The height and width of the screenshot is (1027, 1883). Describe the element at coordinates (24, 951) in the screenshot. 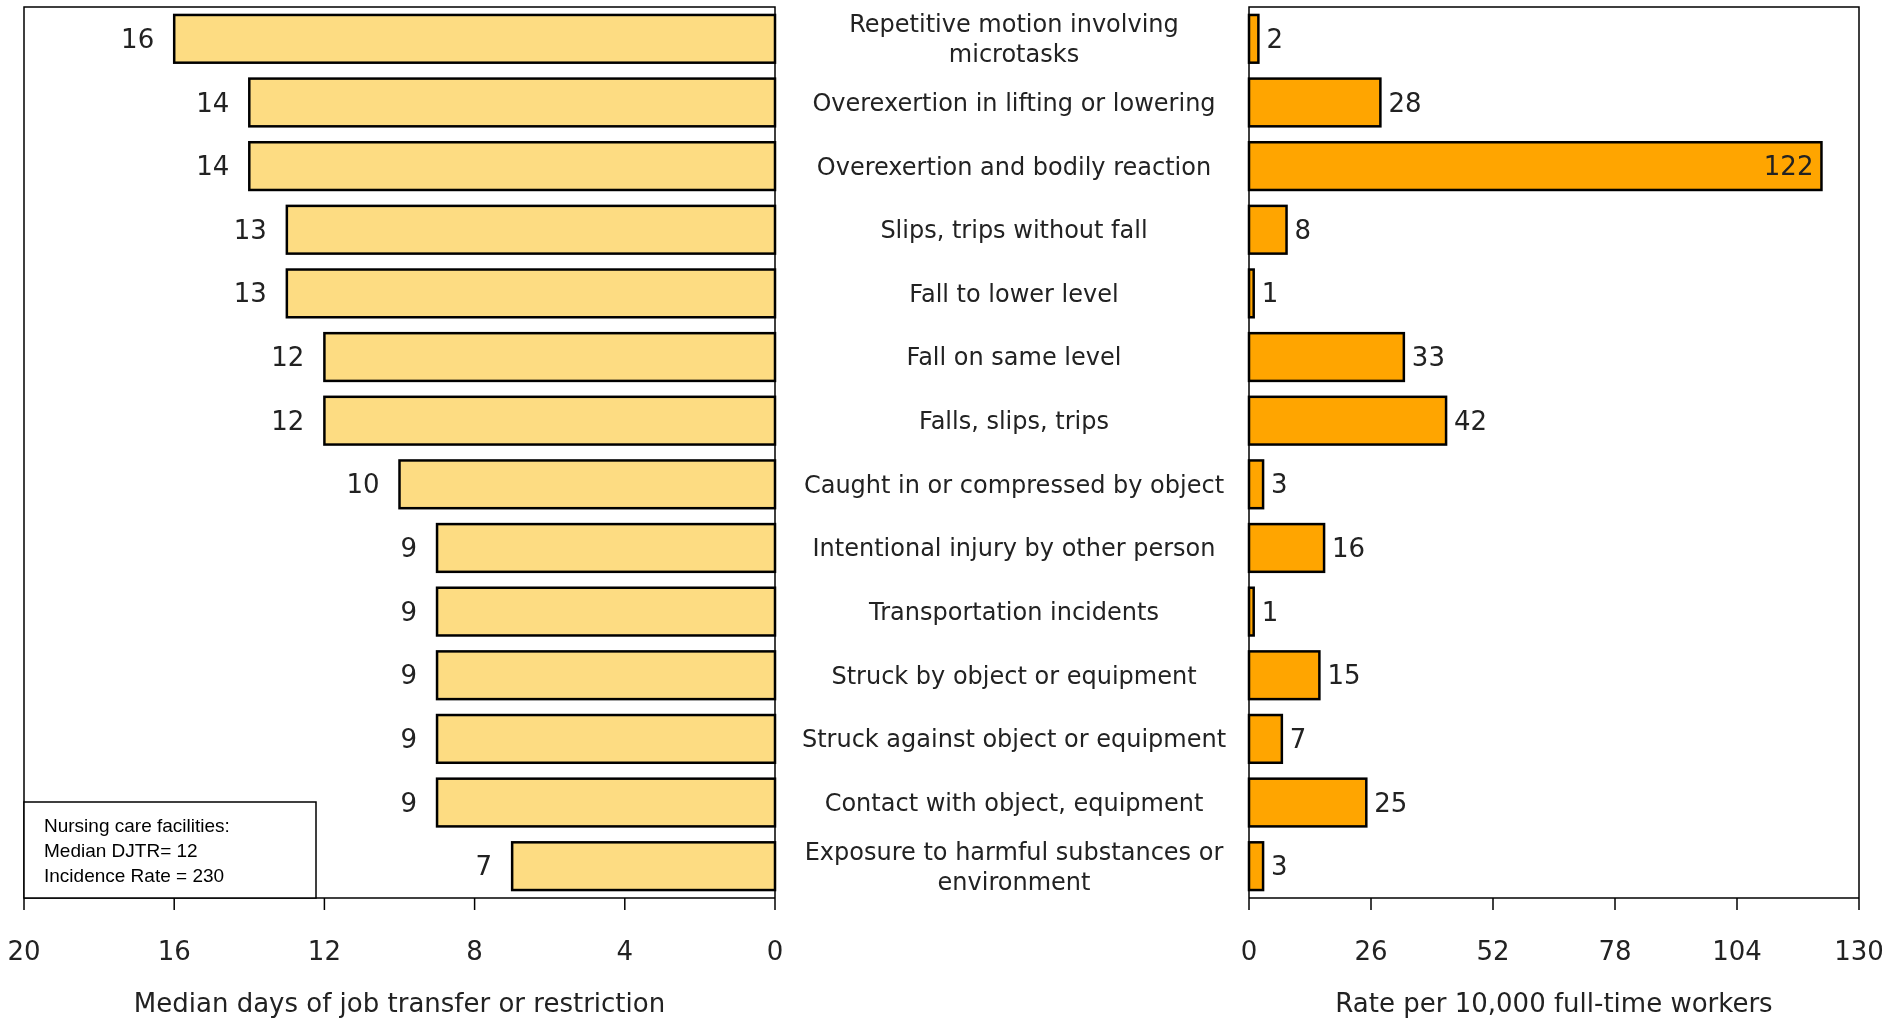

I see `x-tick-label: 20` at that location.